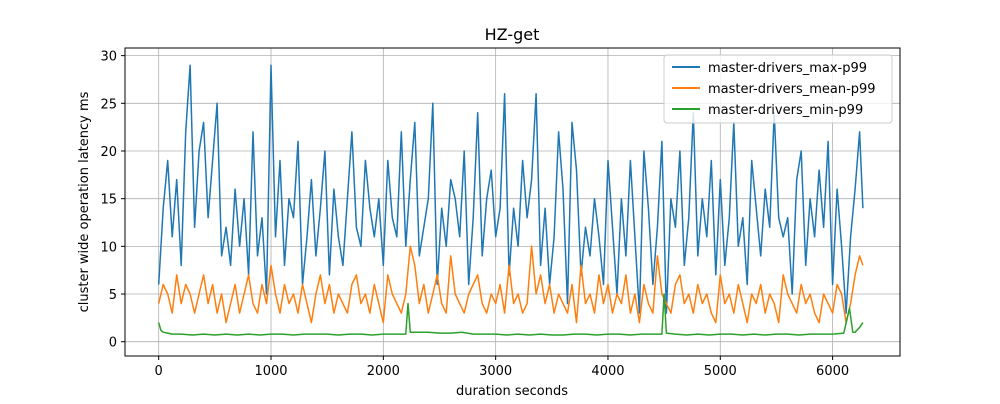 This screenshot has width=1000, height=404. I want to click on y-tick-label: 15, so click(108, 200).